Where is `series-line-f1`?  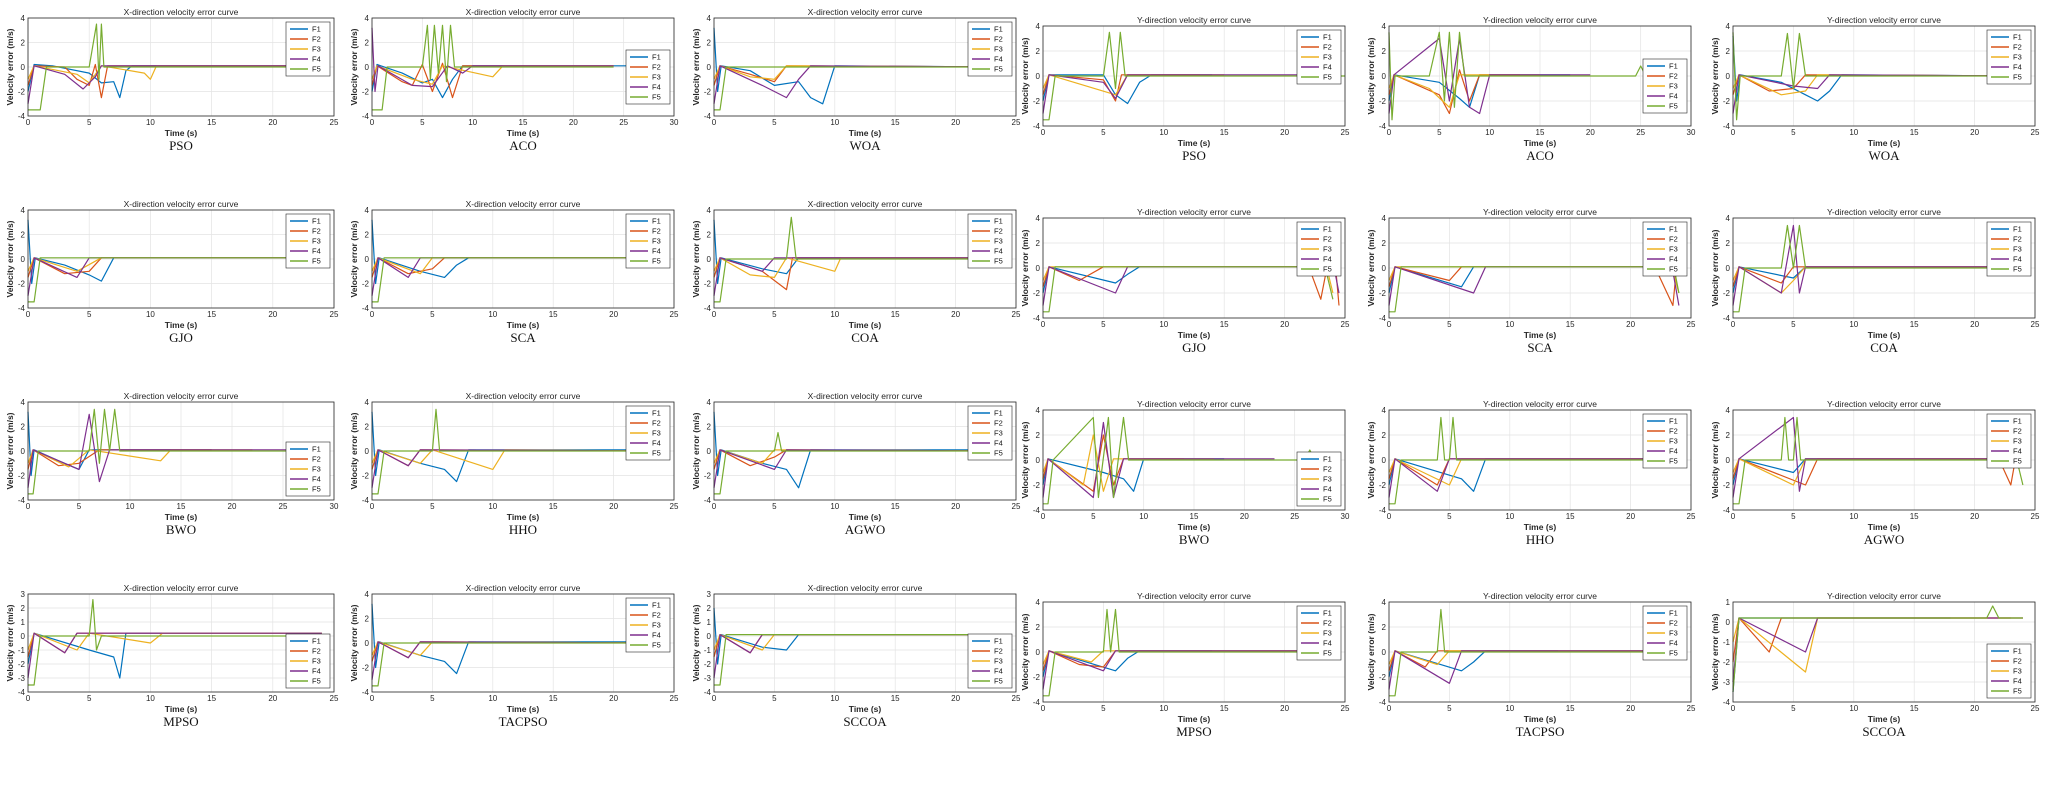 series-line-f1 is located at coordinates (502, 81).